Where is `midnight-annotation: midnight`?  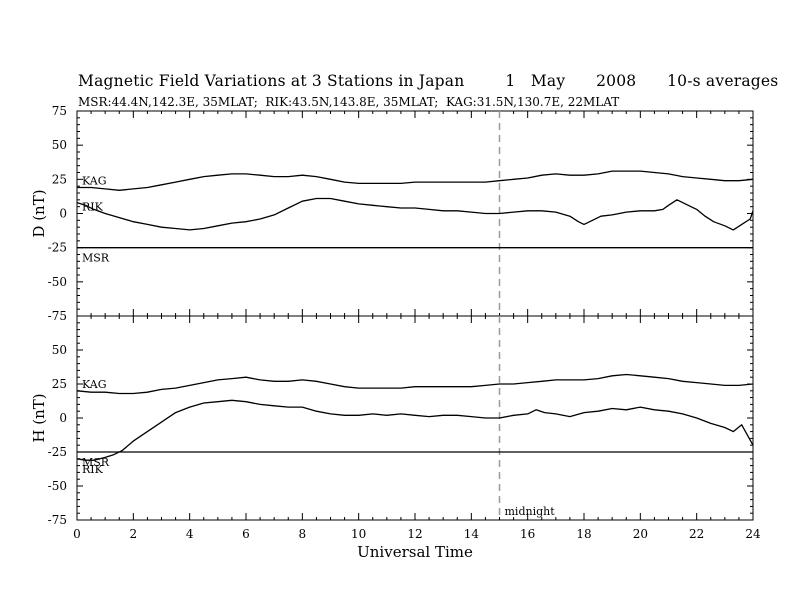
midnight-annotation: midnight is located at coordinates (530, 511).